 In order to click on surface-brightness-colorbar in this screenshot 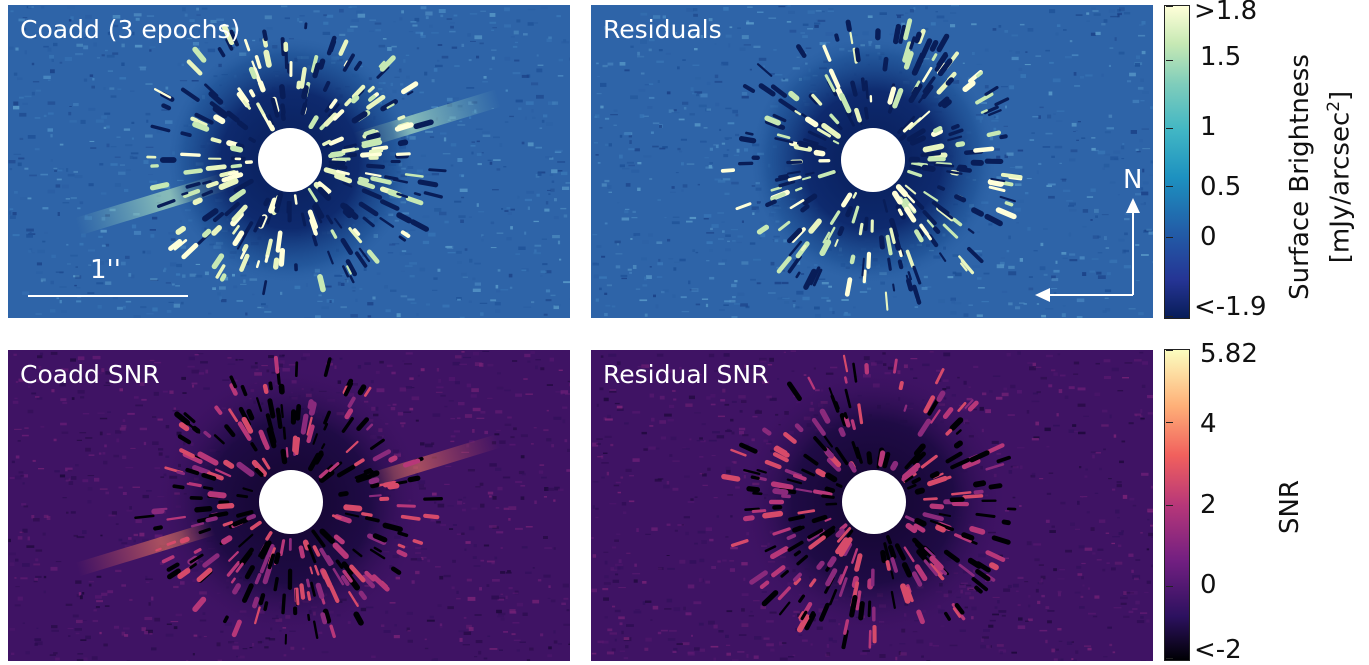, I will do `click(1177, 162)`.